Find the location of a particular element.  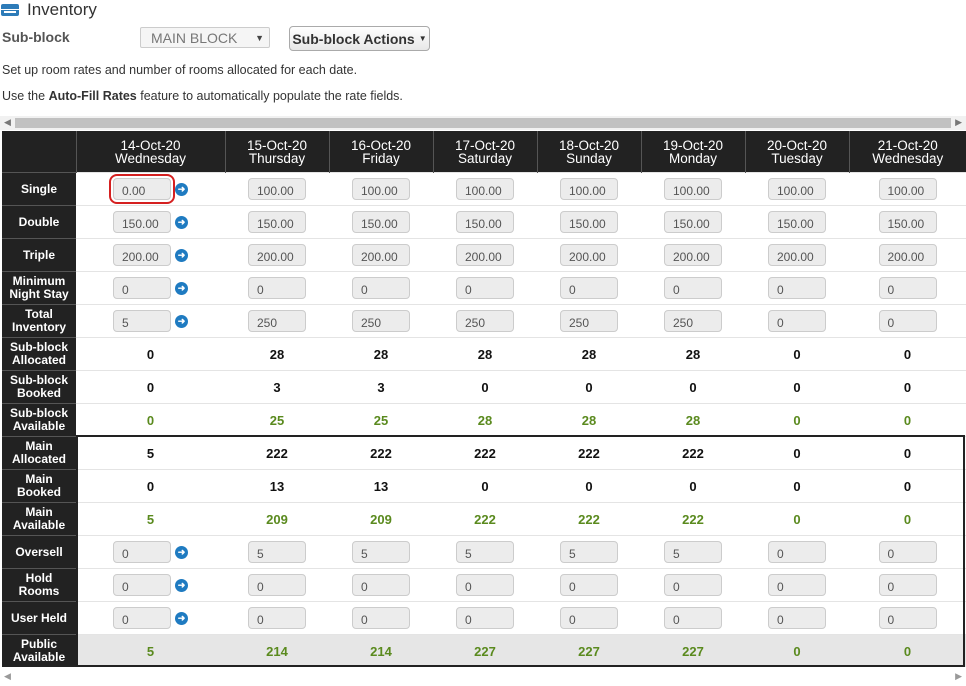

cell-value: 13 is located at coordinates (381, 486).